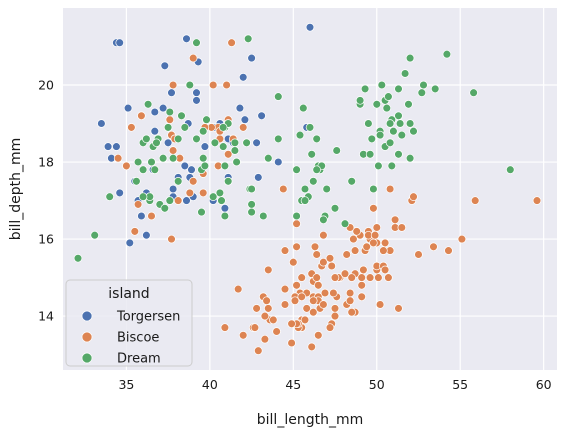 The width and height of the screenshot is (567, 437). I want to click on x-tick-label: 50, so click(377, 384).